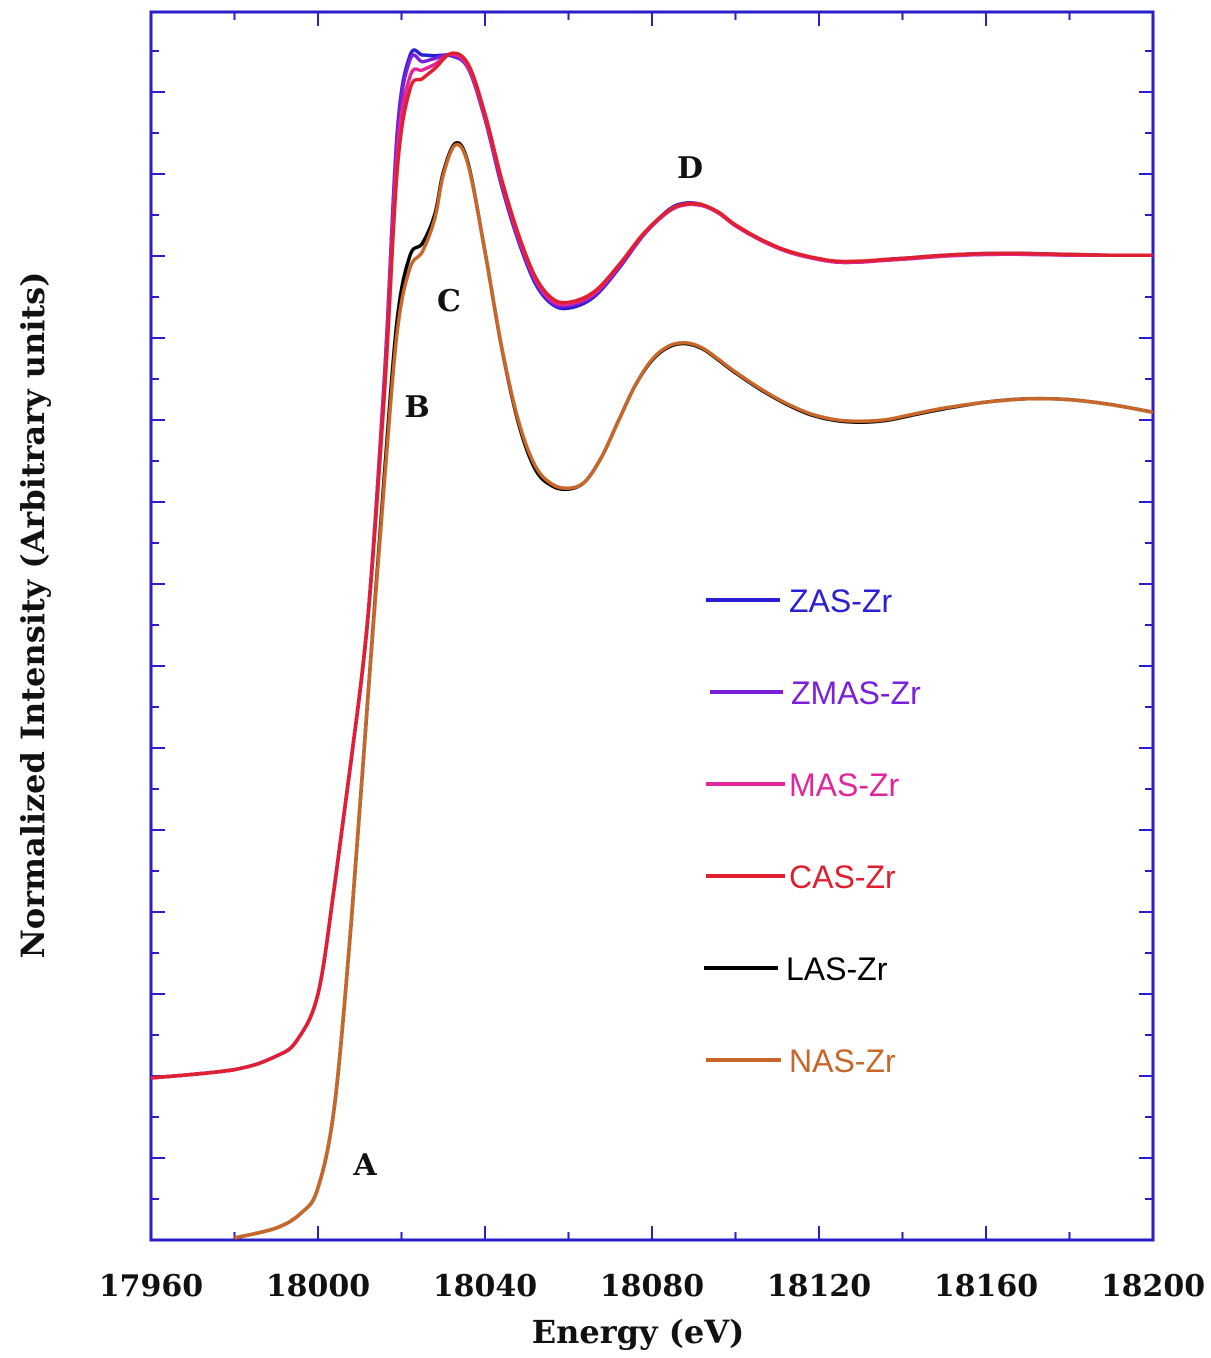  Describe the element at coordinates (485, 1286) in the screenshot. I see `x-tick-label: 18040` at that location.